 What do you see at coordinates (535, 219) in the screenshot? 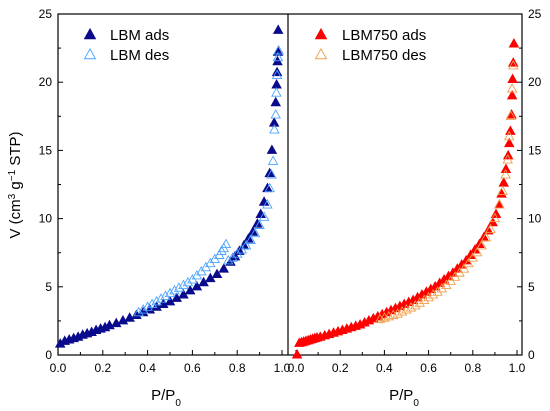
I see `y-tick-label-right-2: 10` at bounding box center [535, 219].